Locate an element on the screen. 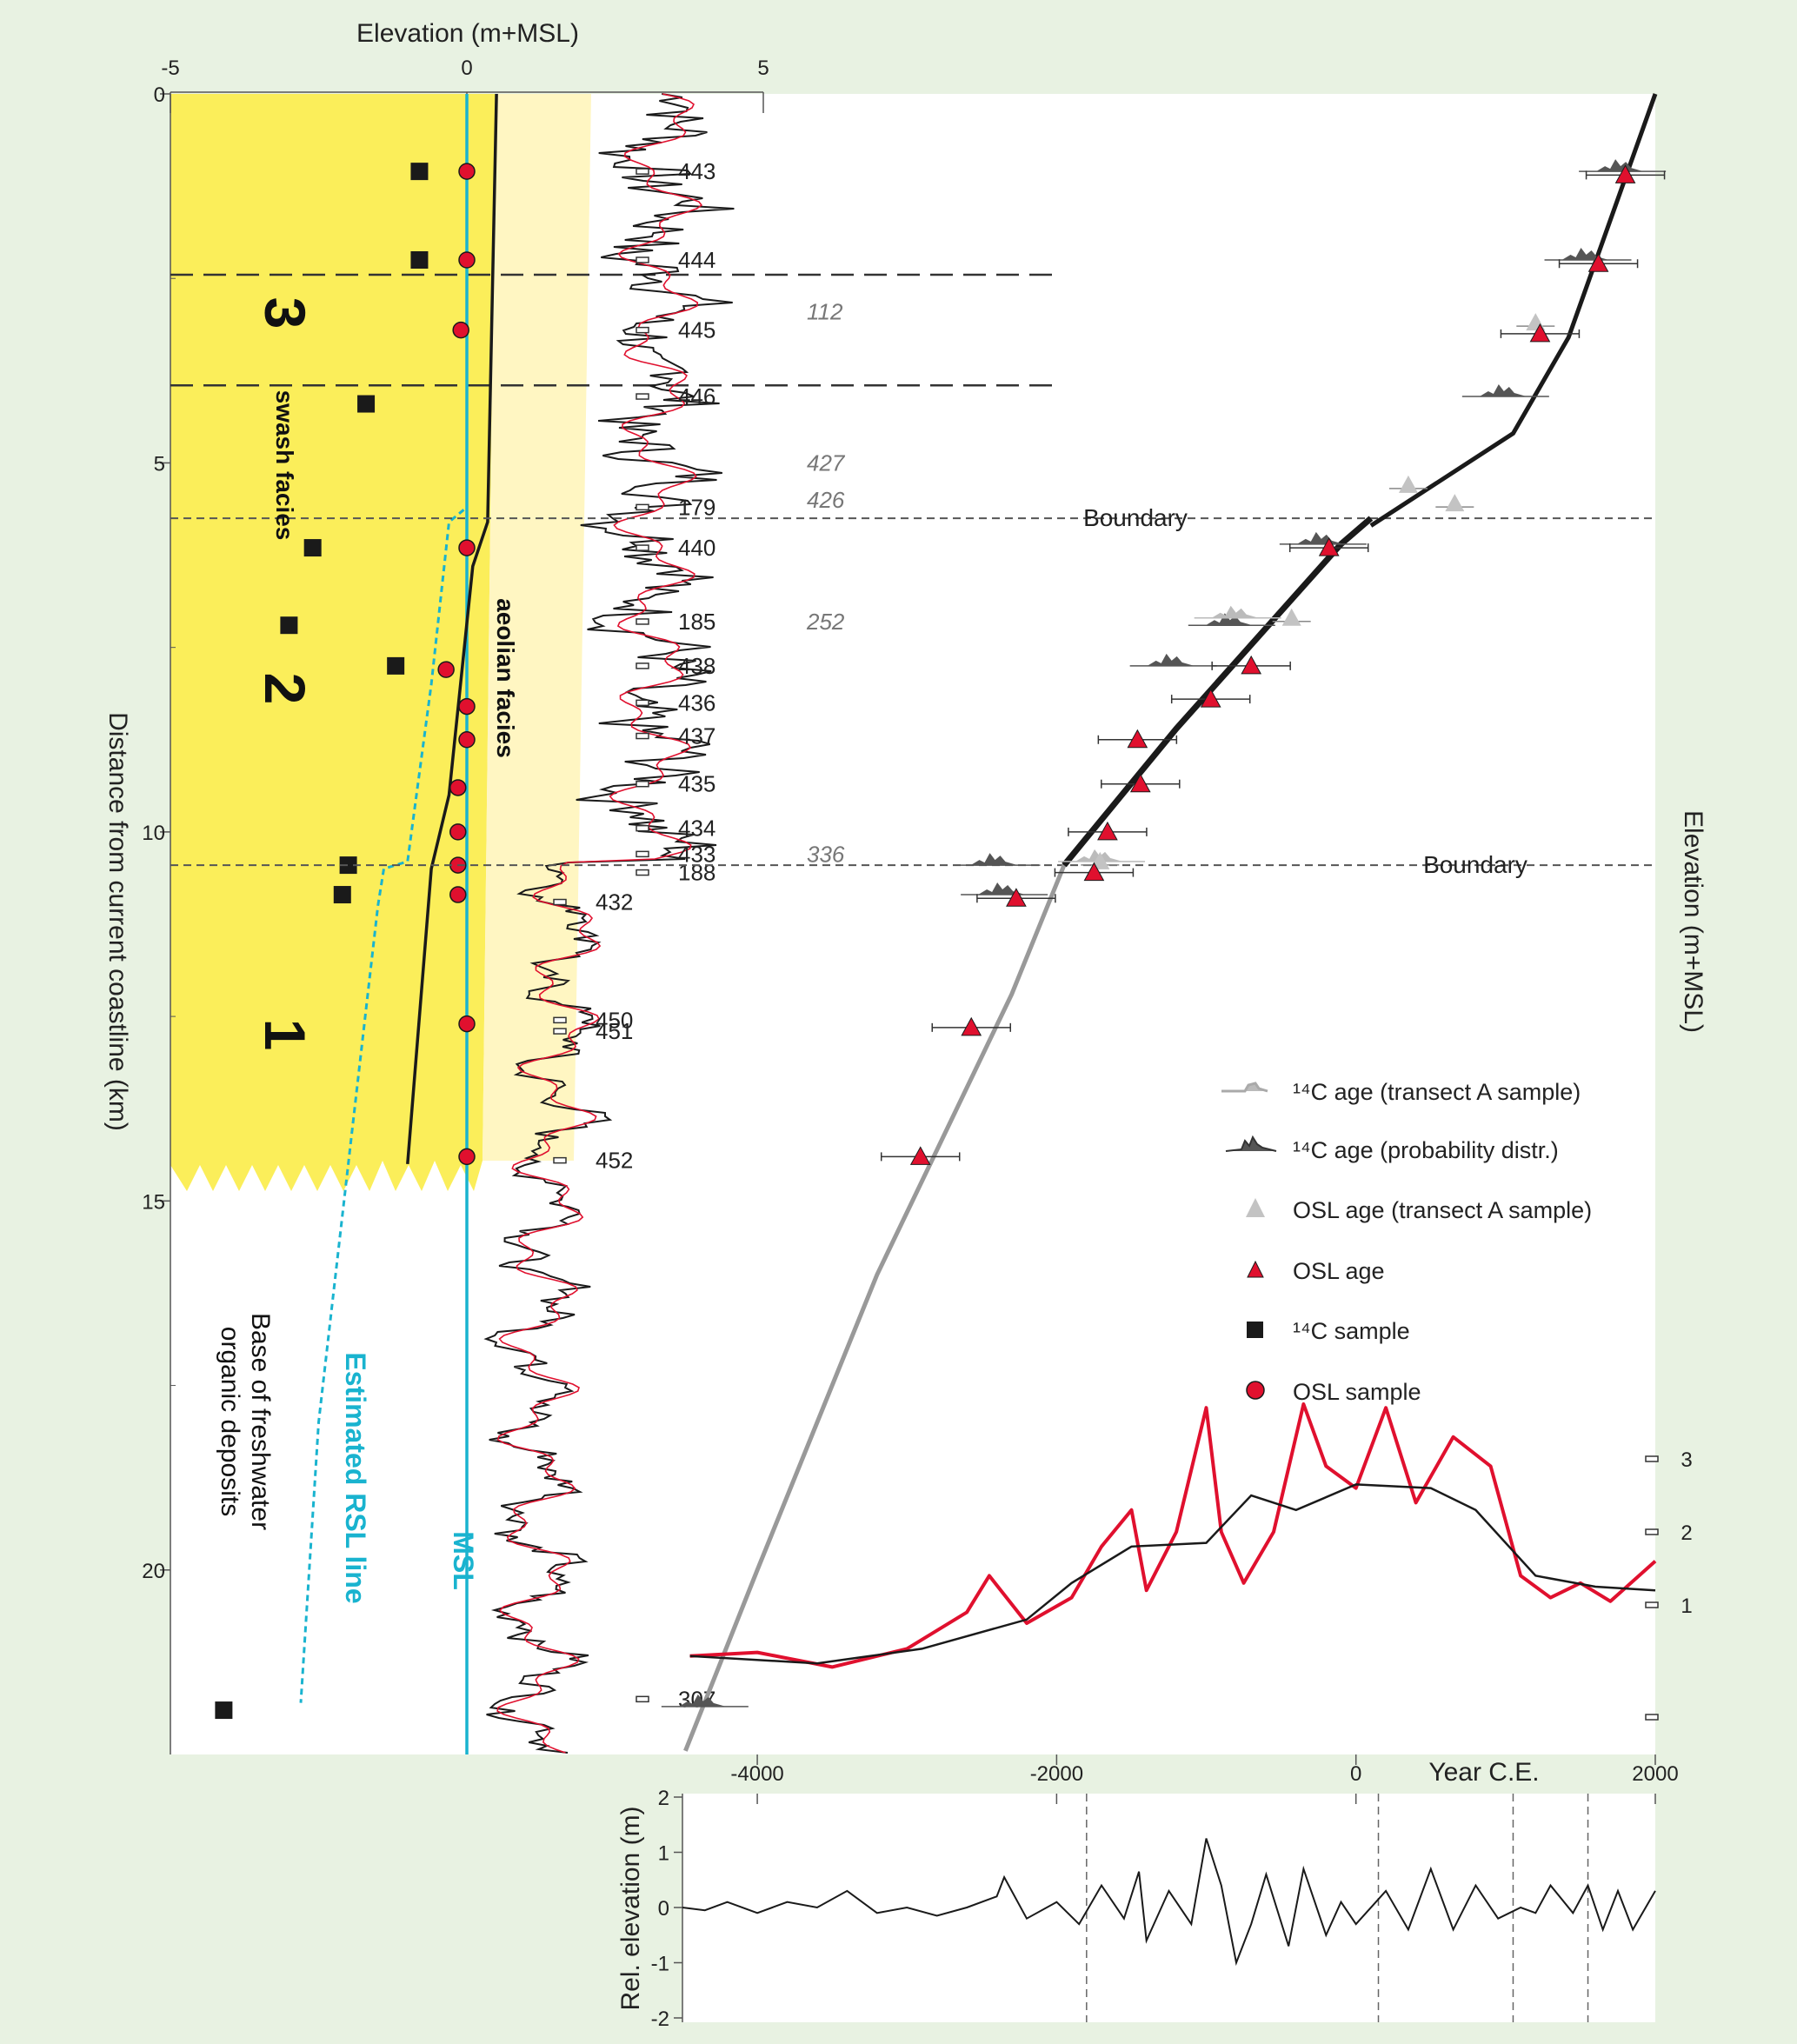  freshwater-label-line1: Base of freshwater is located at coordinates (260, 1421).